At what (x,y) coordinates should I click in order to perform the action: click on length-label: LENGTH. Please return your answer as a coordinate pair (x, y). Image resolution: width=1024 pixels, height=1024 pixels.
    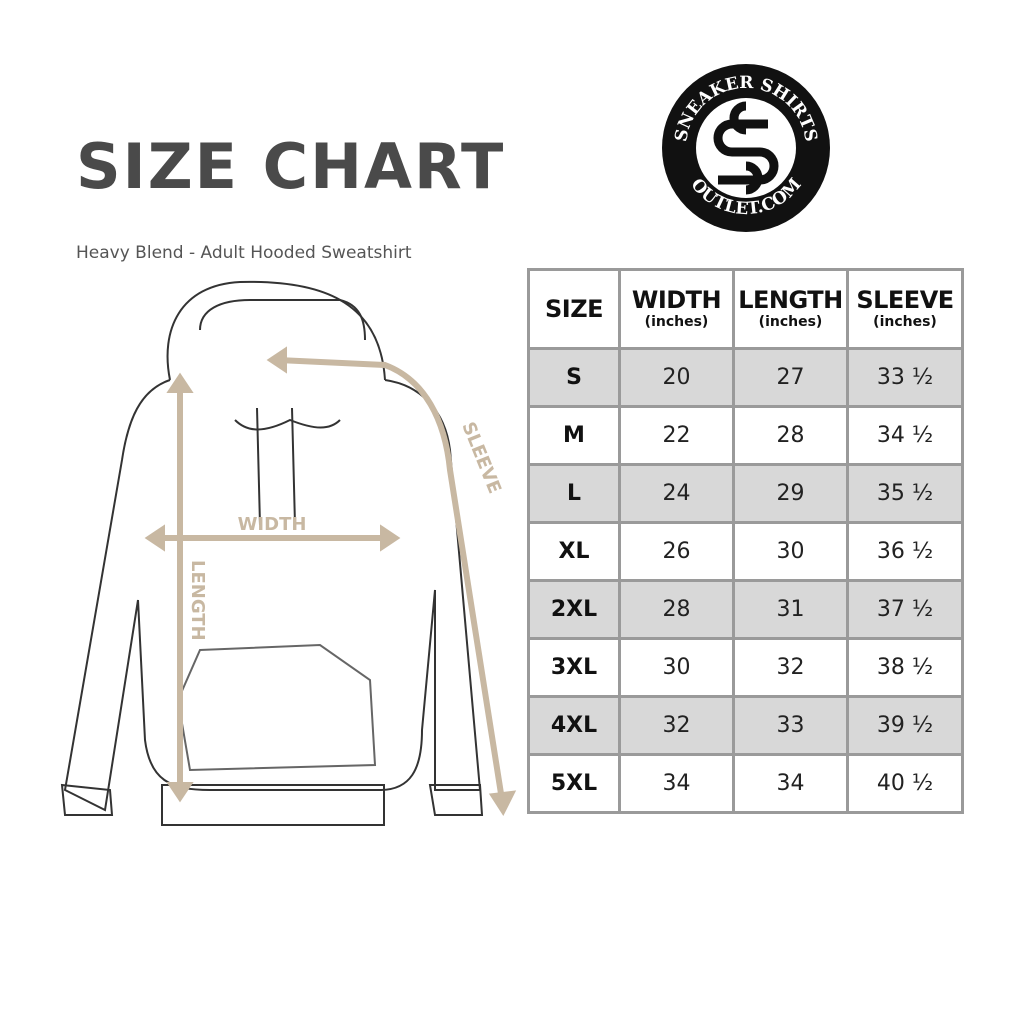
    Looking at the image, I should click on (197, 600).